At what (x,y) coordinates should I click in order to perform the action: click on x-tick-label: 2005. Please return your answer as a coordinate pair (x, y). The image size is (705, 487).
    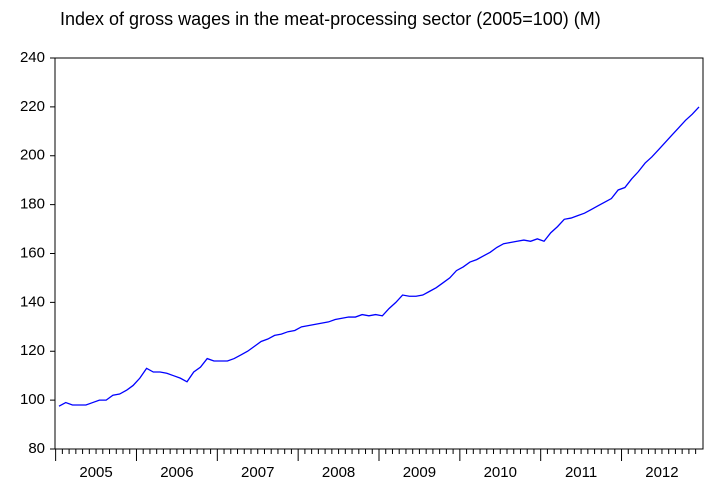
    Looking at the image, I should click on (95, 472).